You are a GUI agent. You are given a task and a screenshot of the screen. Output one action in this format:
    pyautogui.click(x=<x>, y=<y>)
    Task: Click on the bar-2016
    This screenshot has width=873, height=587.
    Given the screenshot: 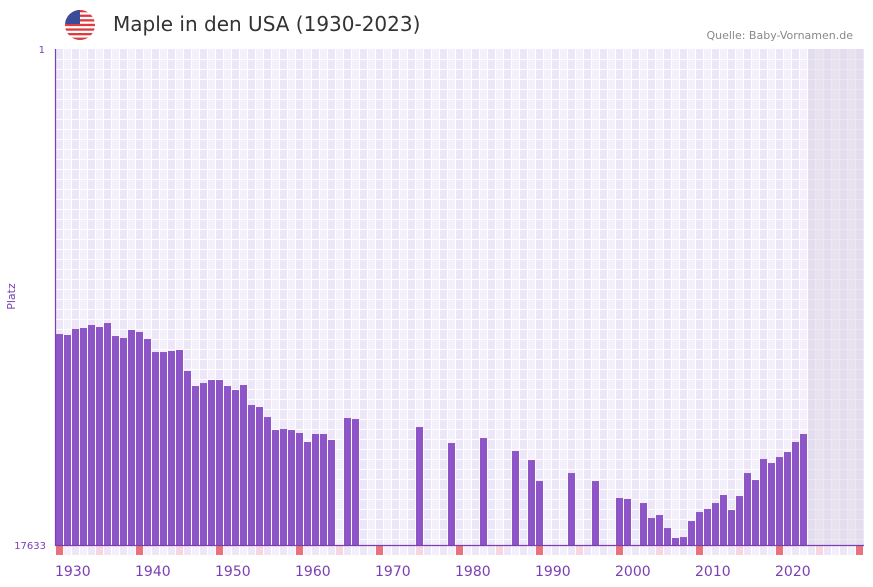 What is the action you would take?
    pyautogui.click(x=747, y=509)
    